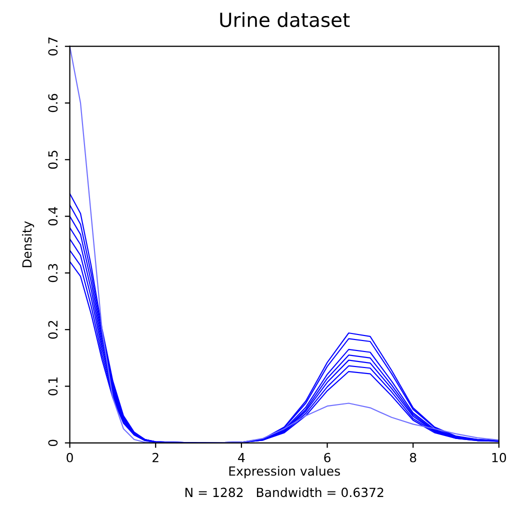 This screenshot has height=515, width=517. I want to click on x-tick-label: 4, so click(241, 457).